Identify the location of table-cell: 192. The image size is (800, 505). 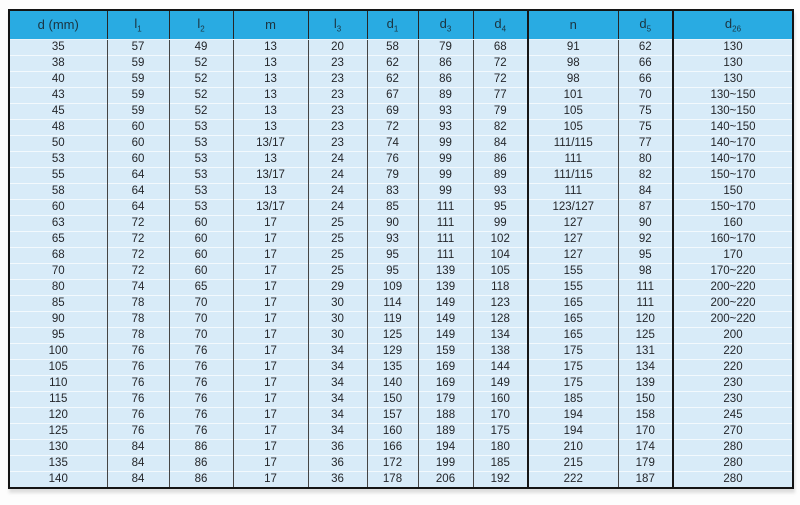
(500, 479).